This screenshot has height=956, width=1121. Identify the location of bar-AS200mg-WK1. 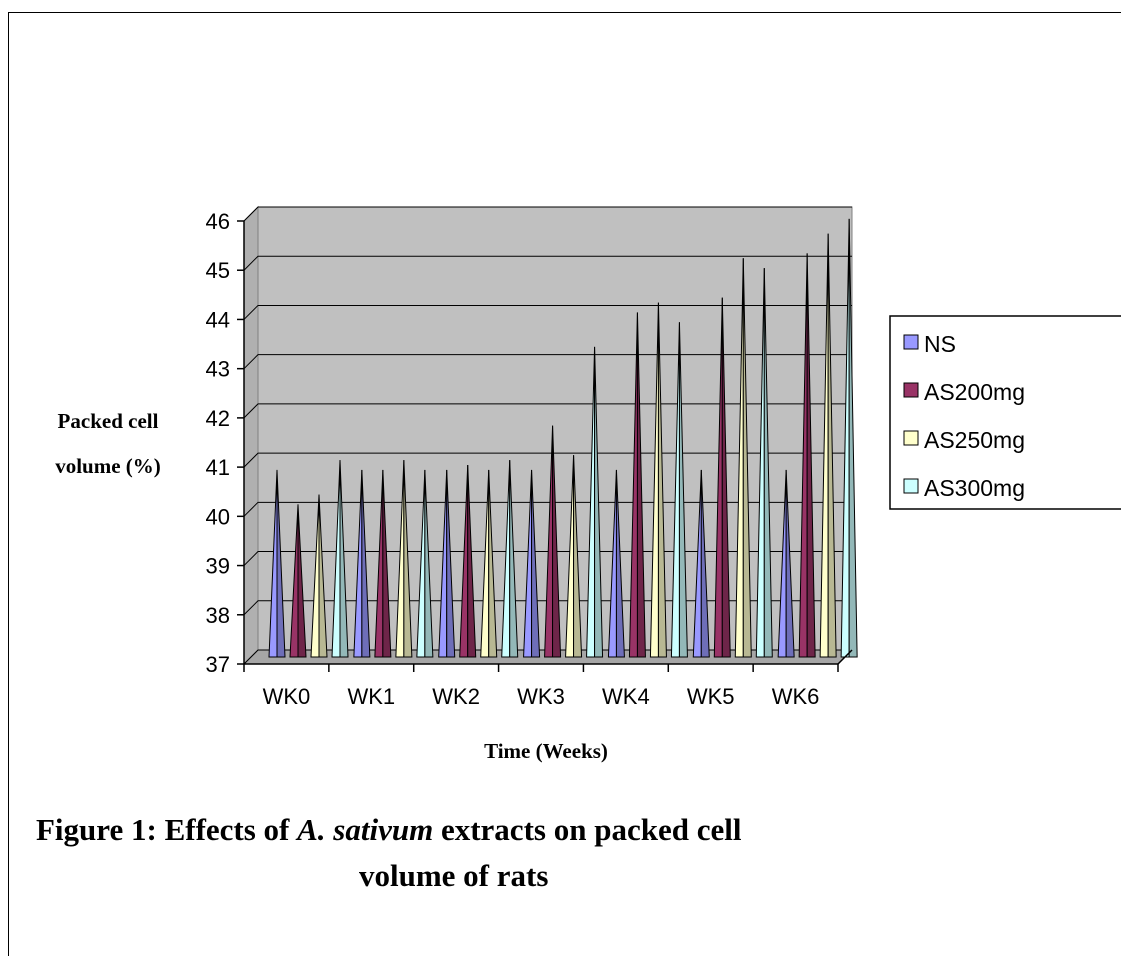
(383, 563).